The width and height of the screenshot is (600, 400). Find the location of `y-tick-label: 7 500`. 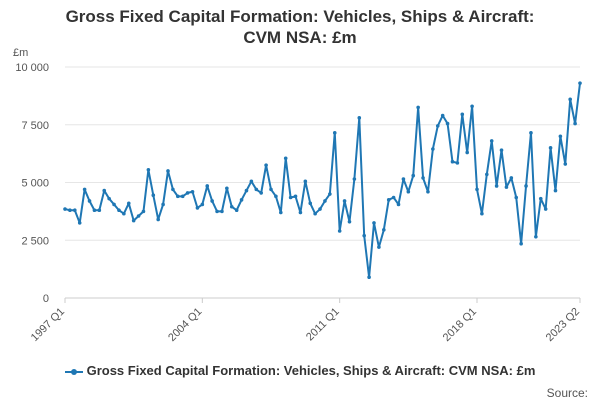

y-tick-label: 7 500 is located at coordinates (35, 126).